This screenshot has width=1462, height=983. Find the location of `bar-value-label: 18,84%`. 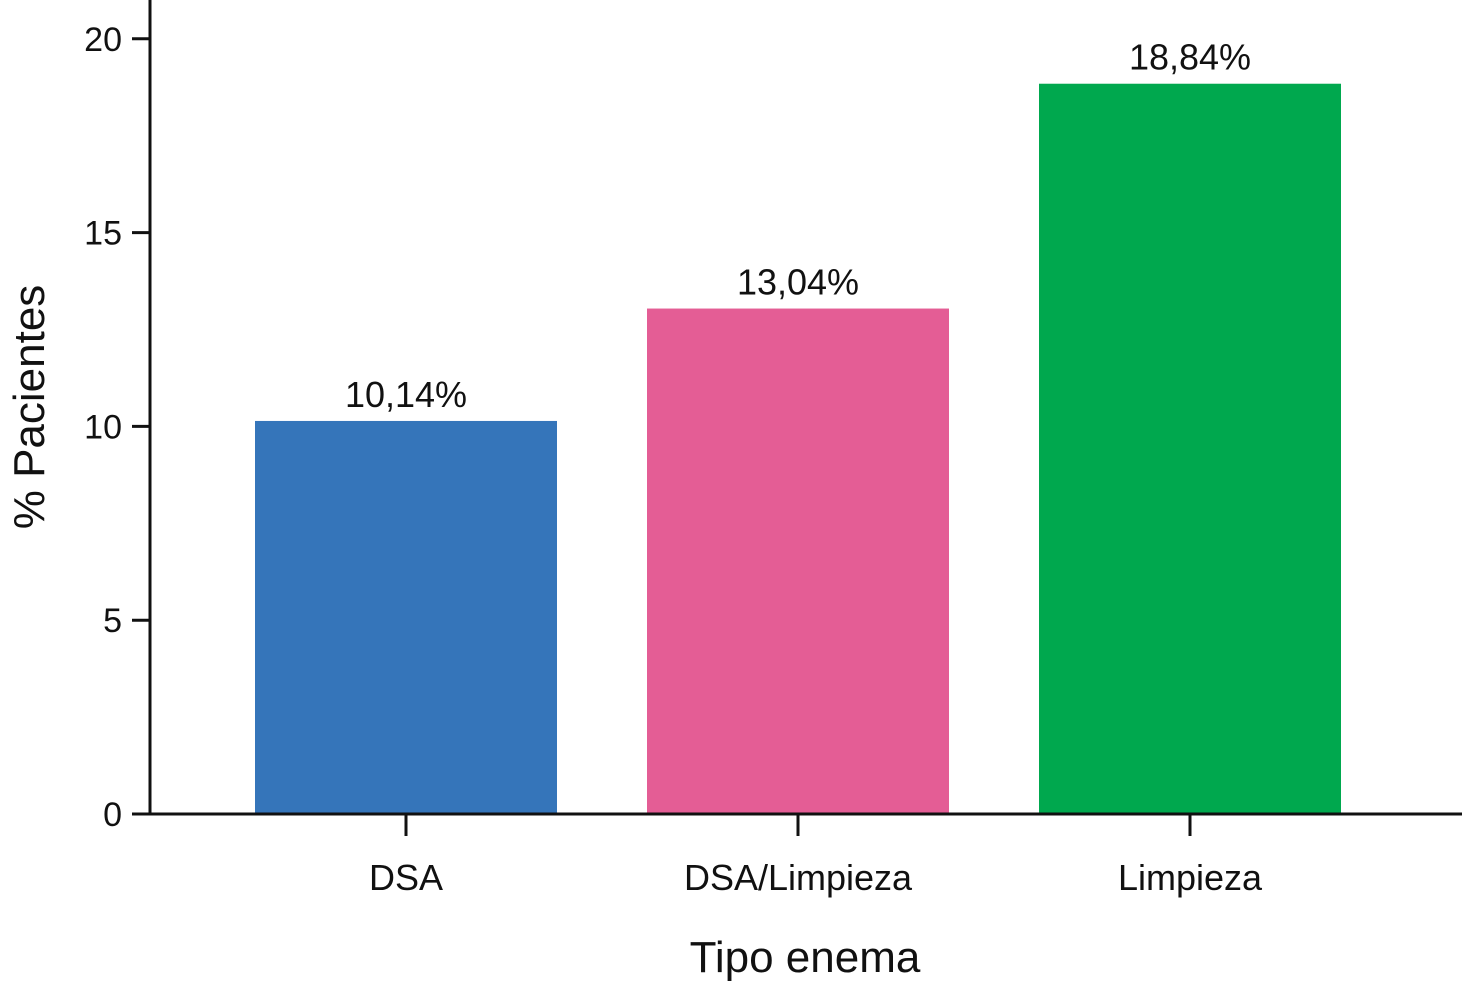

bar-value-label: 18,84% is located at coordinates (1190, 57).